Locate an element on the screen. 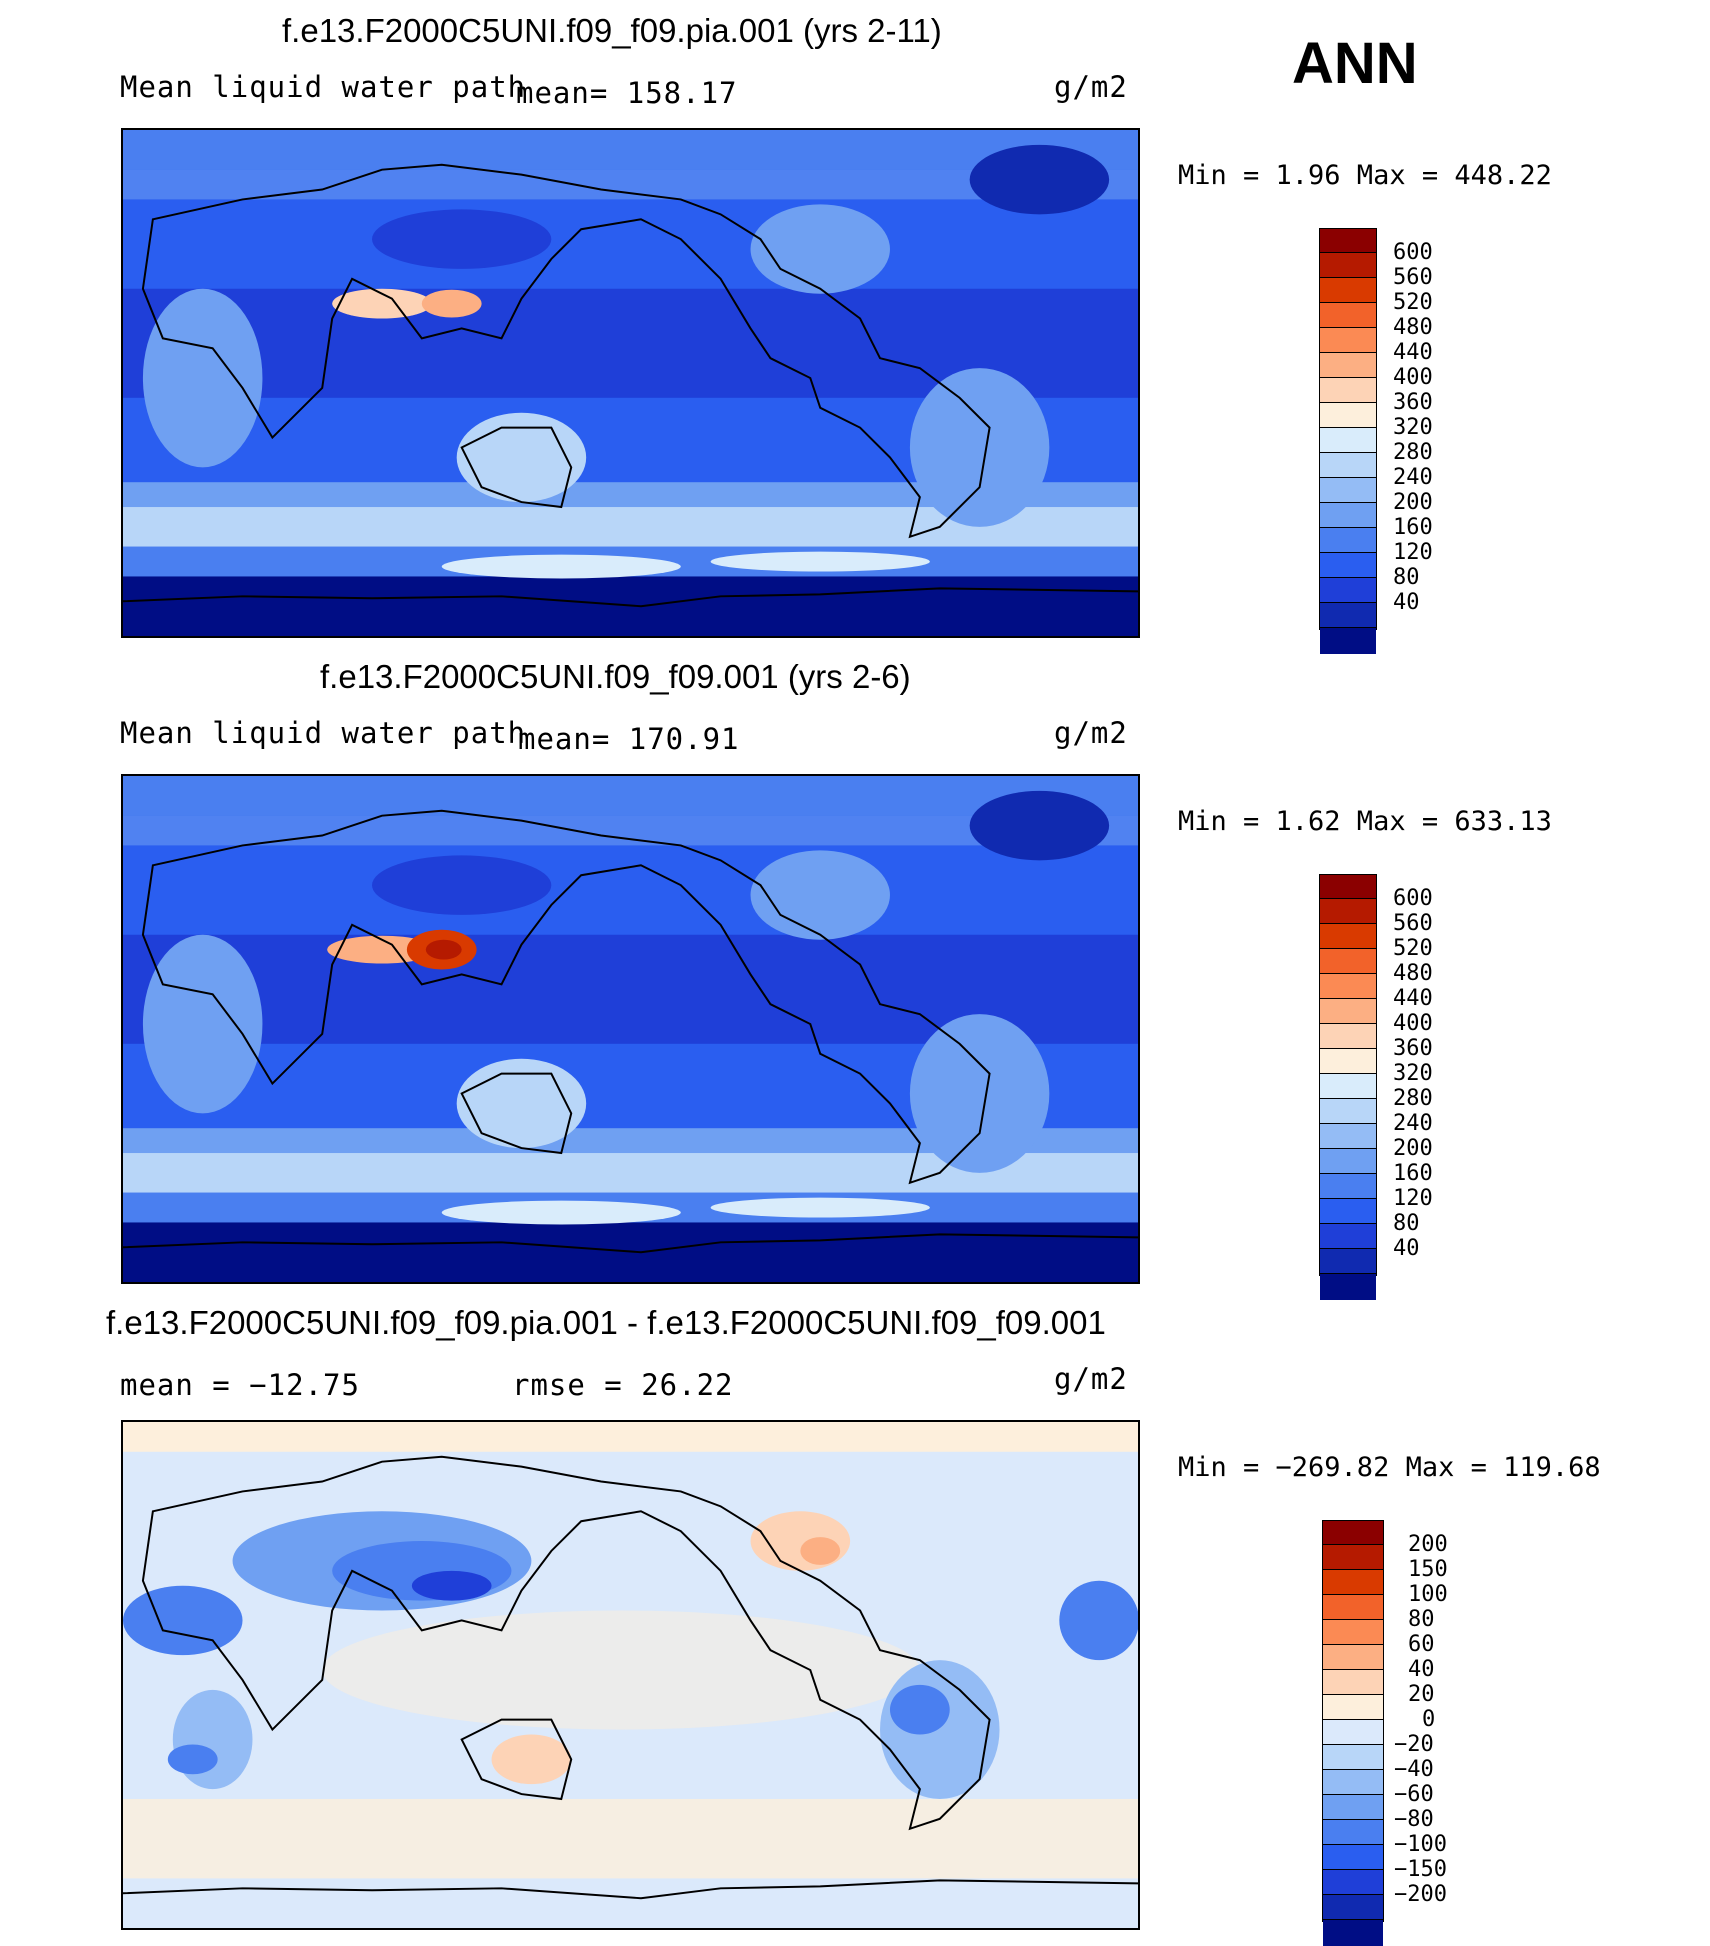 This screenshot has height=1946, width=1710. panel-1-units: g/m2 is located at coordinates (1091, 87).